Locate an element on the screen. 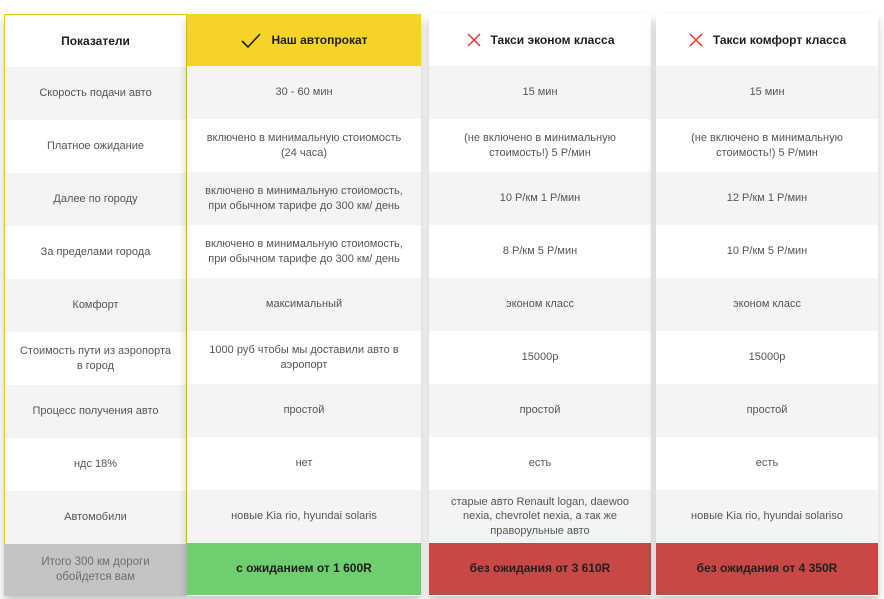  column-header-rental: Наш автопрокат is located at coordinates (304, 40).